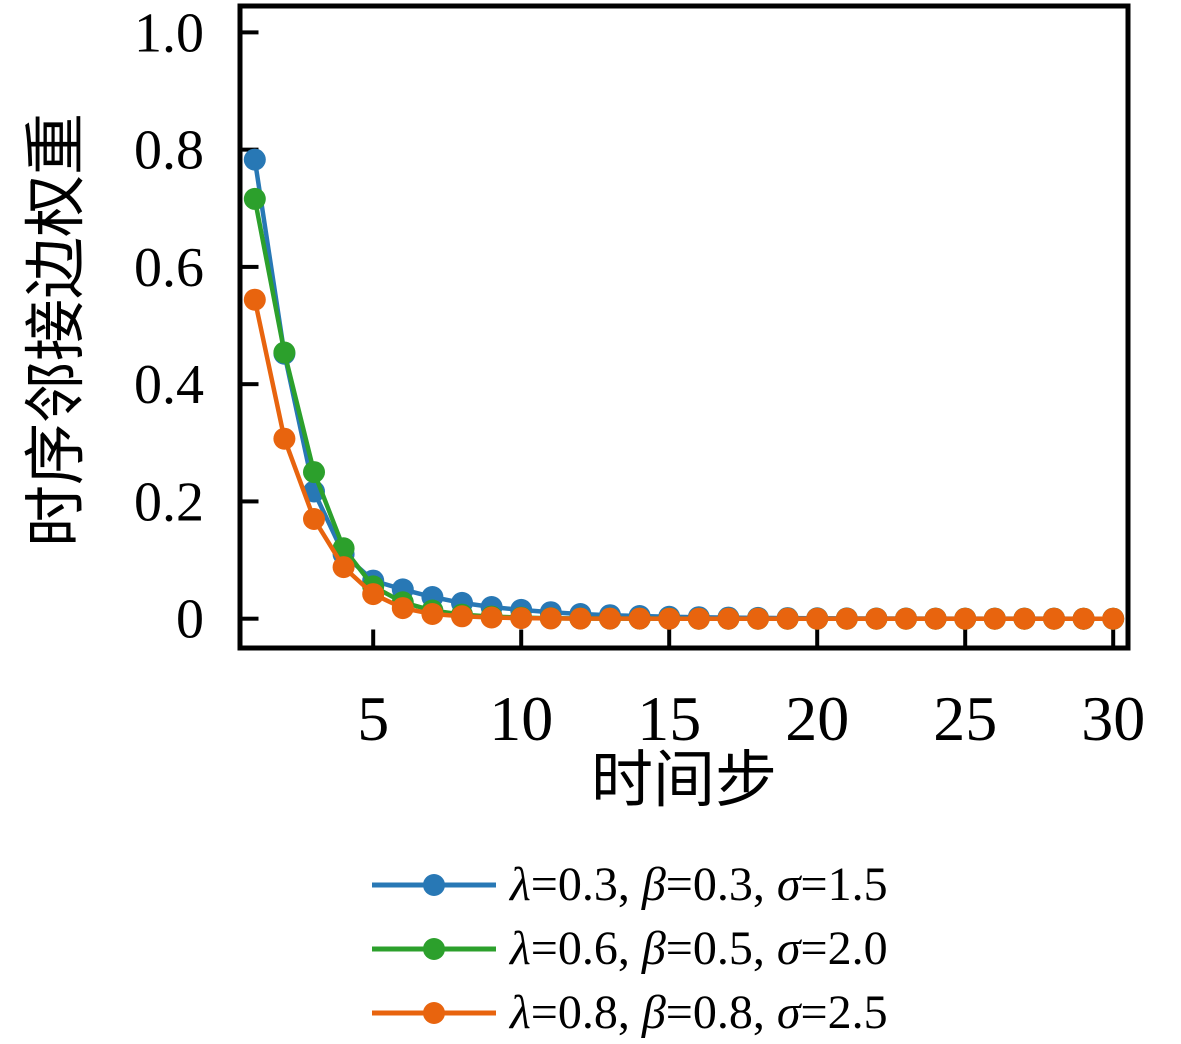 The width and height of the screenshot is (1181, 1044). I want to click on legend-entry-series-2: λ=0.6, β=0.5, σ=2.0, so click(630, 949).